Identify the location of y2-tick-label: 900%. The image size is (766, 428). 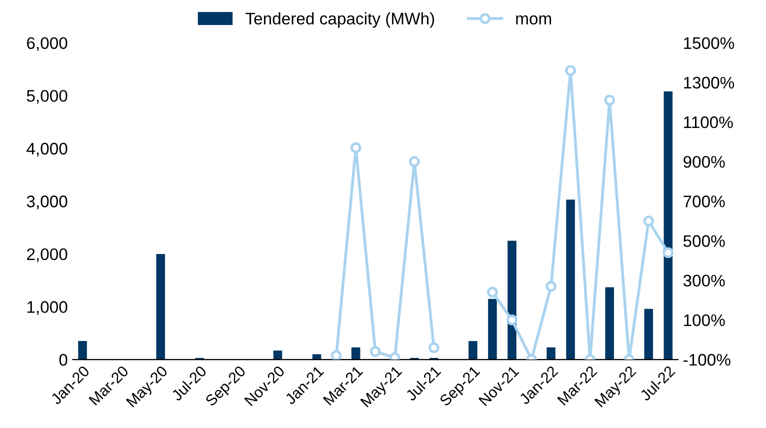
(704, 162).